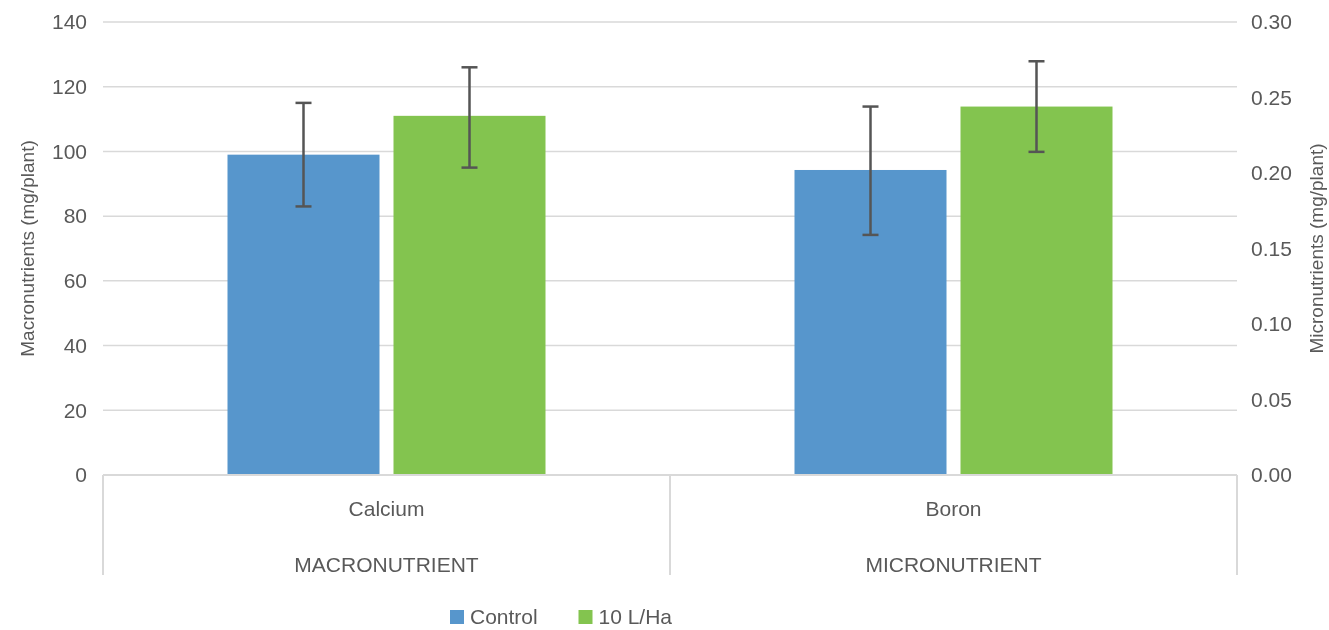 This screenshot has width=1329, height=630. What do you see at coordinates (386, 564) in the screenshot?
I see `text: MACRONUTRIENT` at bounding box center [386, 564].